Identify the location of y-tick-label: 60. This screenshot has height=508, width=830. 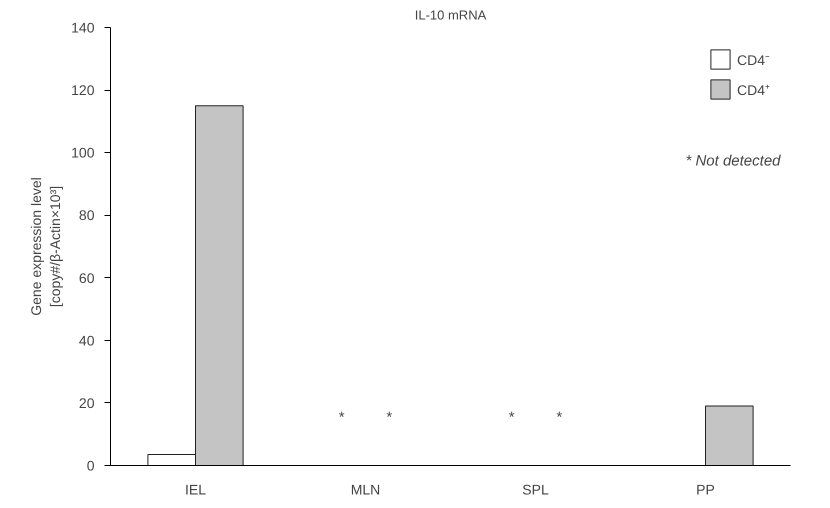
(86, 278).